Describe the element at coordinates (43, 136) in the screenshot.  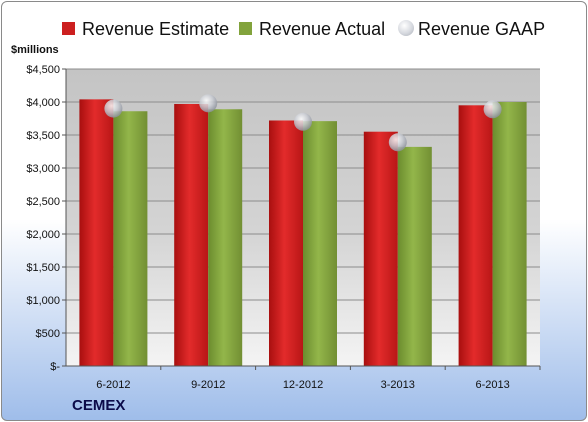
I see `y-tick-label: $3,500` at that location.